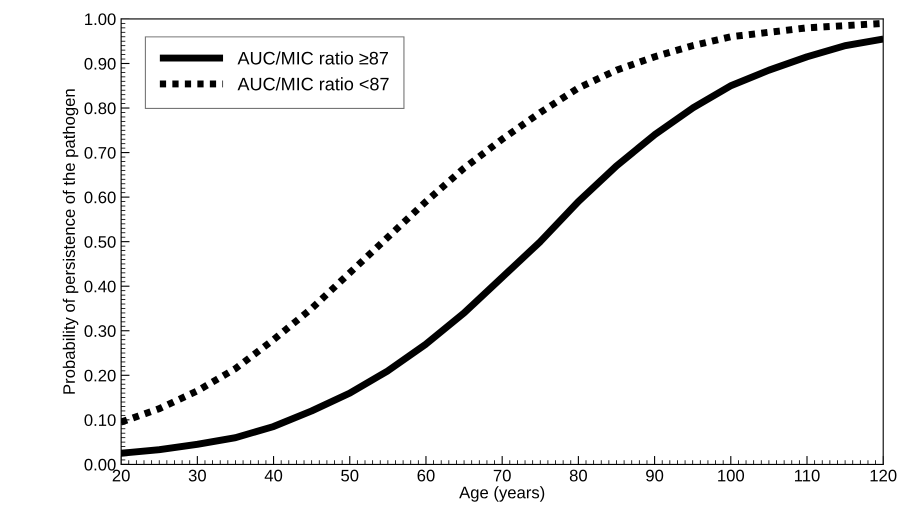 Image resolution: width=904 pixels, height=512 pixels. What do you see at coordinates (426, 476) in the screenshot?
I see `x-tick-label: 60` at bounding box center [426, 476].